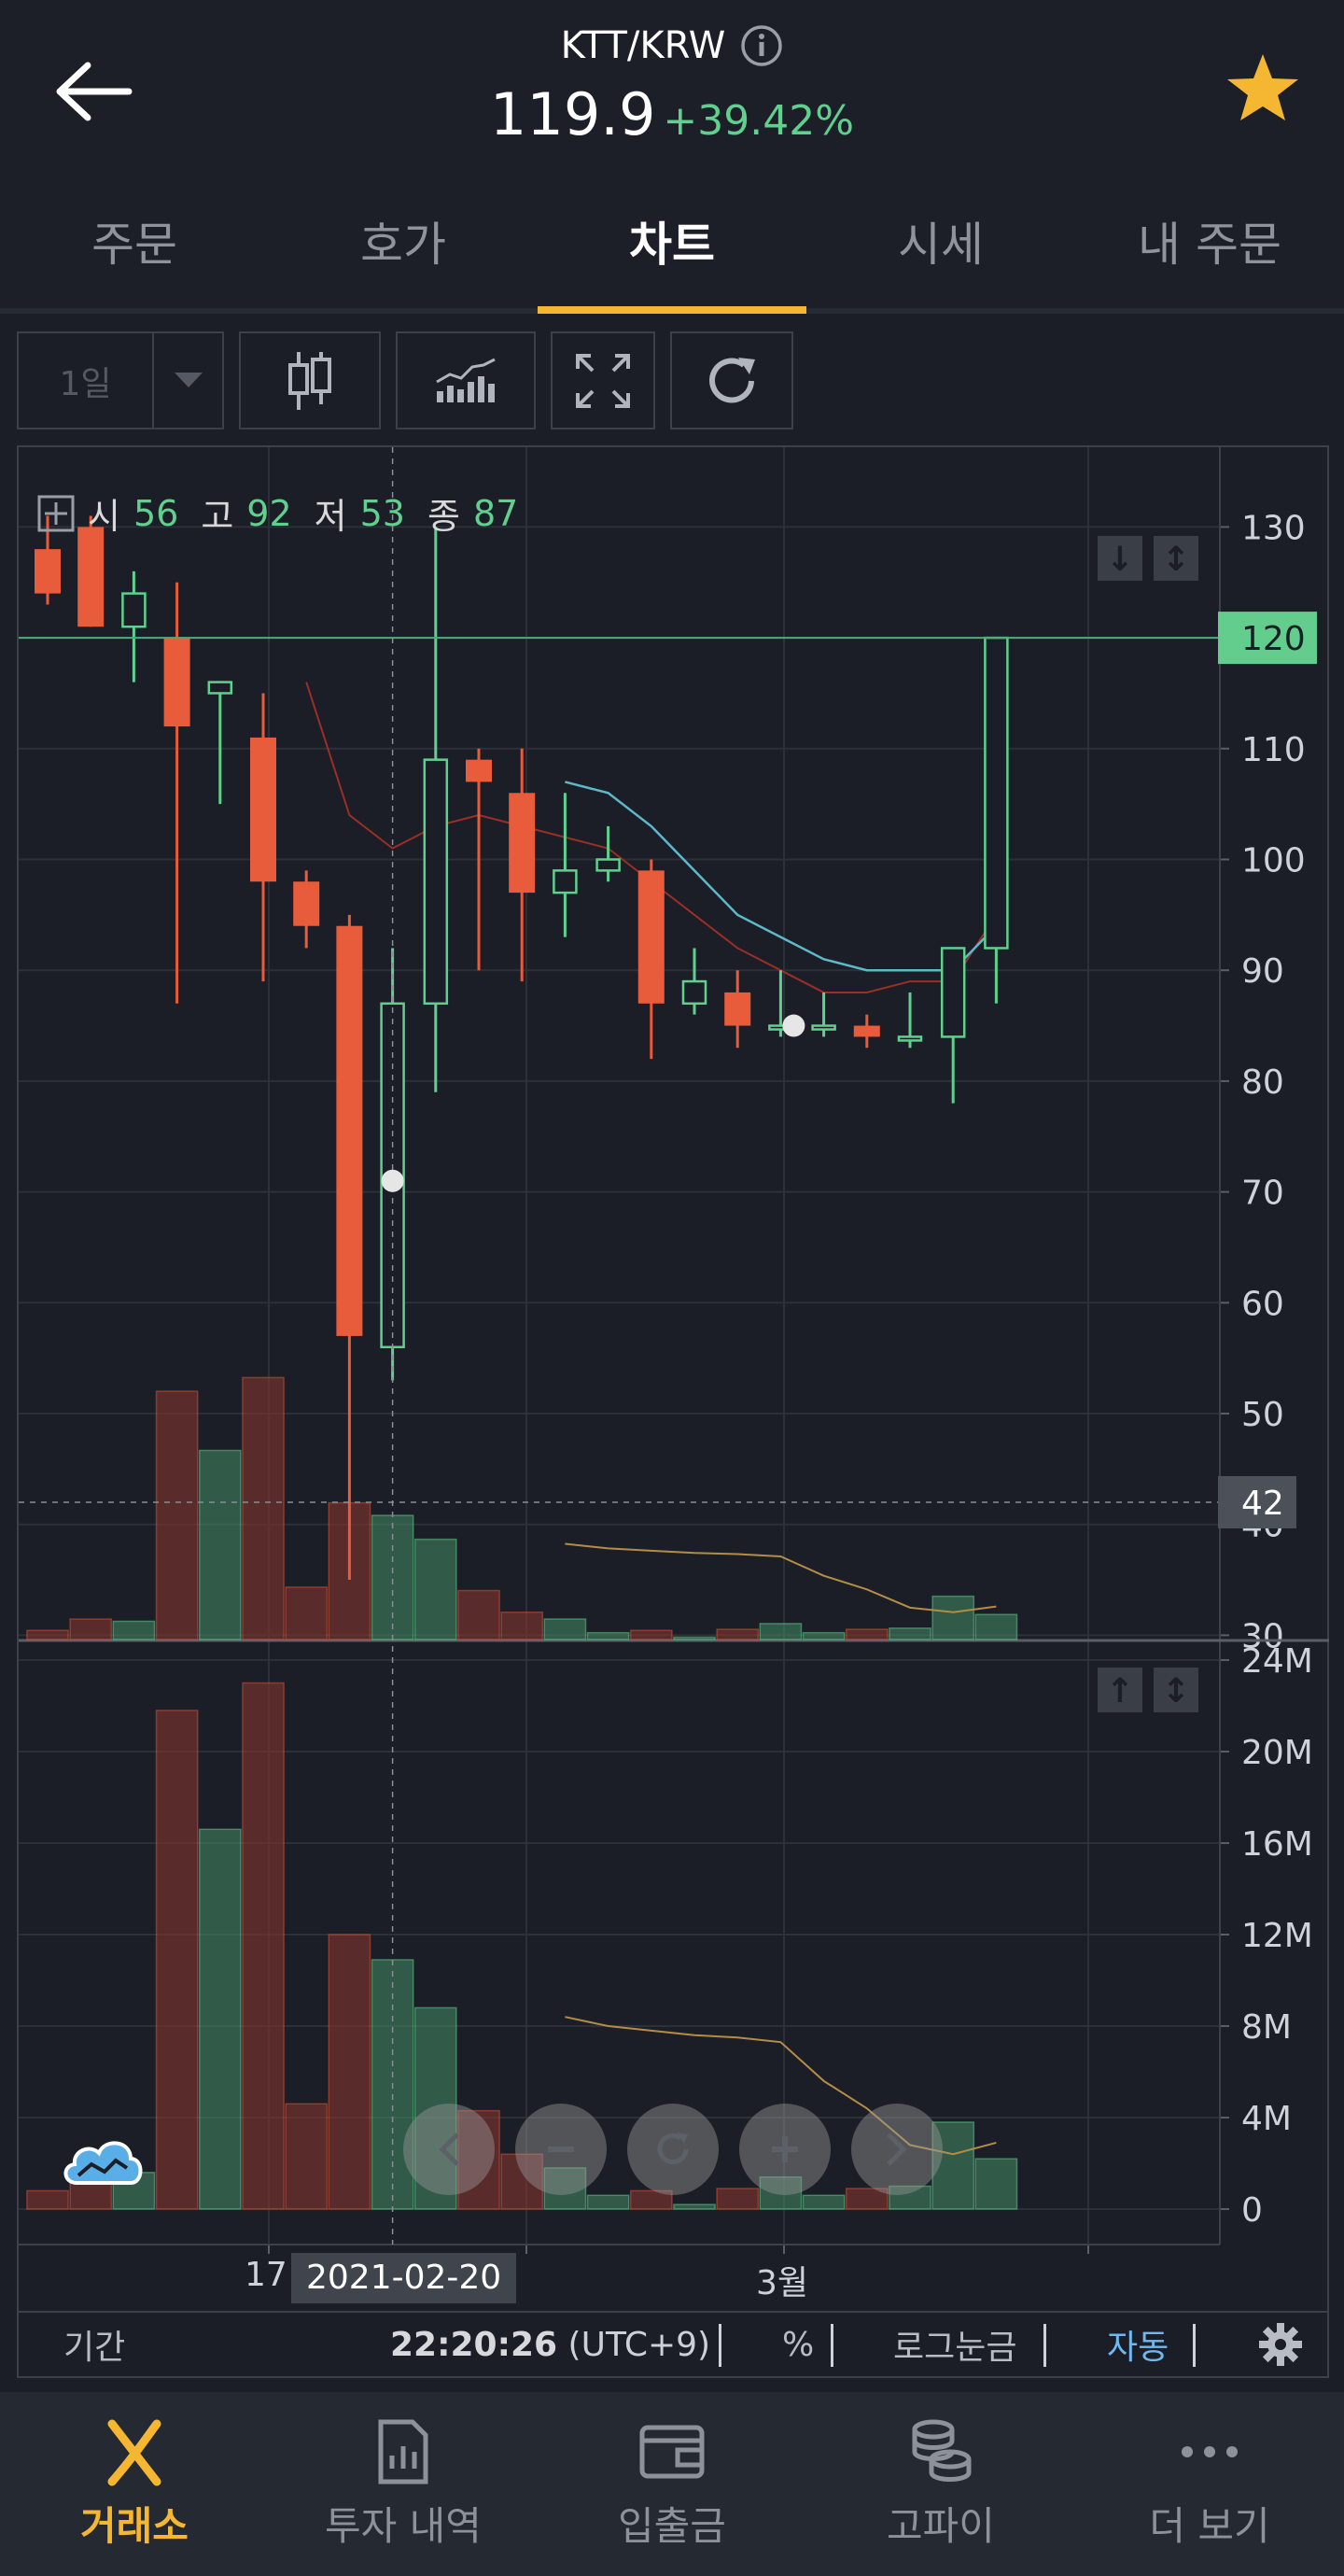 This screenshot has width=1344, height=2576. What do you see at coordinates (474, 2344) in the screenshot?
I see `time-value: 22:20:26` at bounding box center [474, 2344].